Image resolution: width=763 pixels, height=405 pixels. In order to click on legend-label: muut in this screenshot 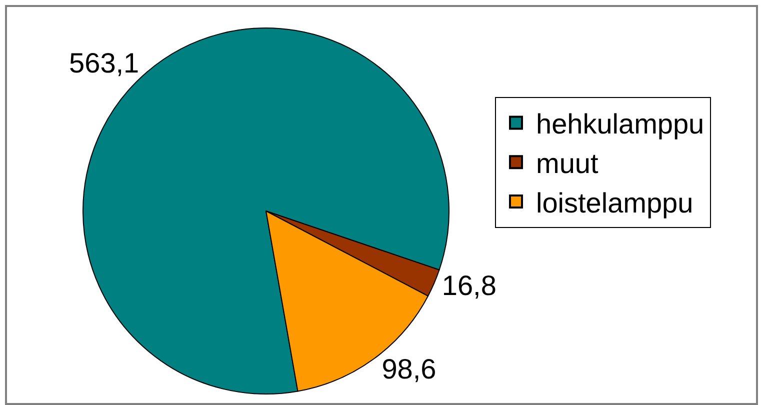, I will do `click(567, 164)`.